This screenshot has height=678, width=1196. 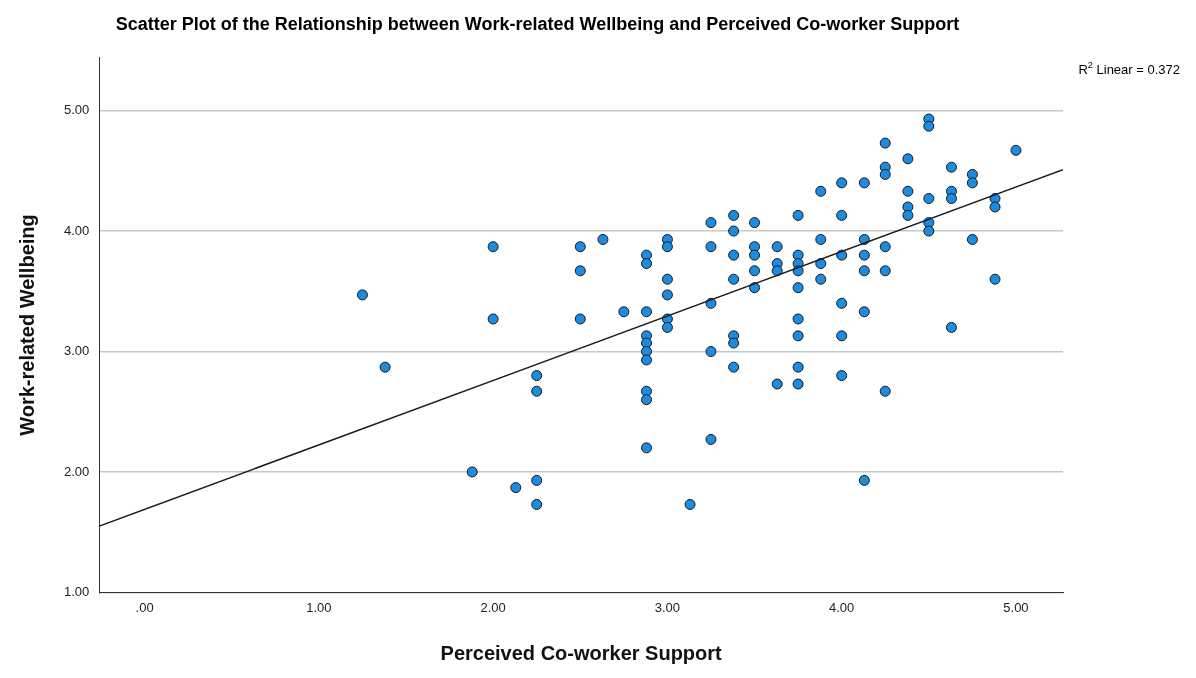 What do you see at coordinates (581, 652) in the screenshot?
I see `x-axis-title: Perceived Co-worker Support` at bounding box center [581, 652].